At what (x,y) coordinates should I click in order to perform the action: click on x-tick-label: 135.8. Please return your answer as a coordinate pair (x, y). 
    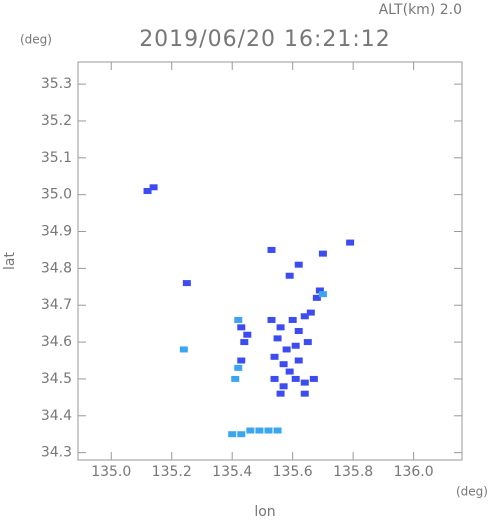
    Looking at the image, I should click on (353, 472).